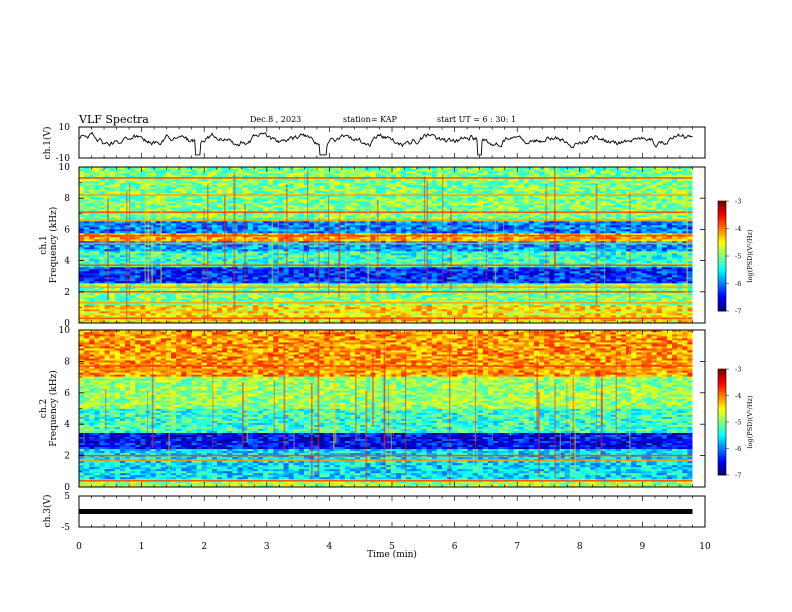 This screenshot has width=792, height=612. What do you see at coordinates (738, 370) in the screenshot?
I see `colorbar-tick-label: -3` at bounding box center [738, 370].